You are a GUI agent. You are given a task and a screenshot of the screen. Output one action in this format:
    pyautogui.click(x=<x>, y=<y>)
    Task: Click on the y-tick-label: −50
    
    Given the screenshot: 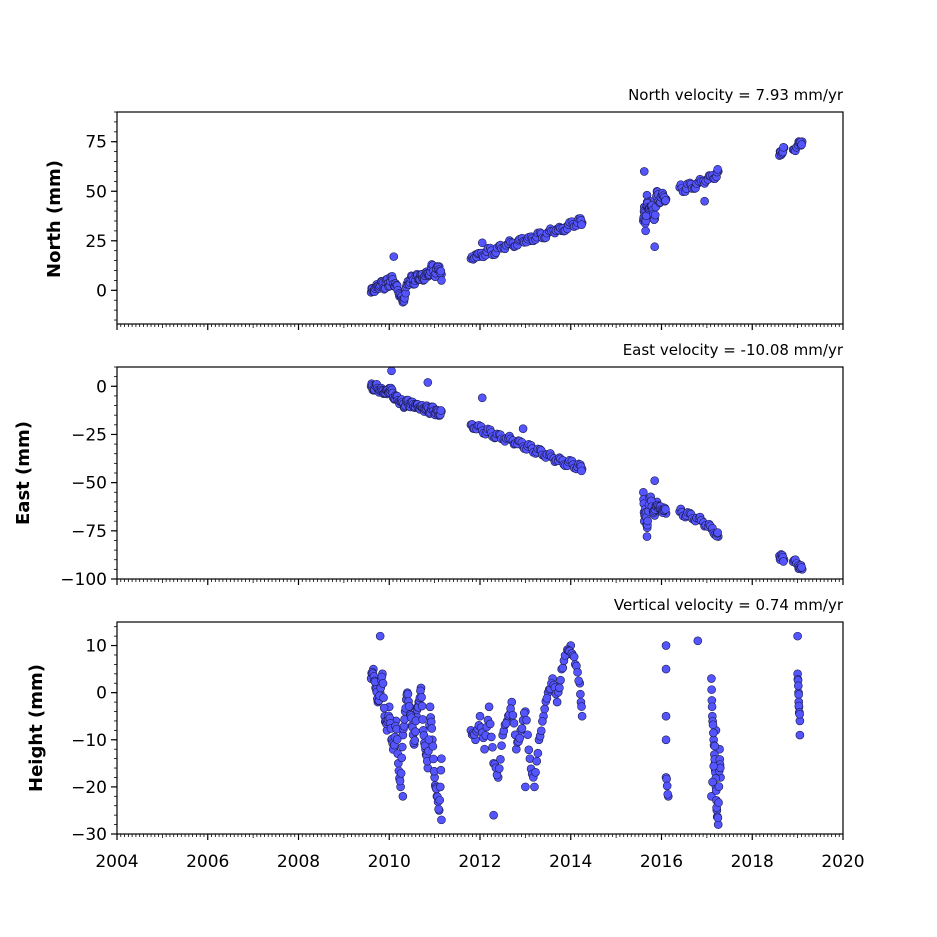 What is the action you would take?
    pyautogui.click(x=89, y=484)
    